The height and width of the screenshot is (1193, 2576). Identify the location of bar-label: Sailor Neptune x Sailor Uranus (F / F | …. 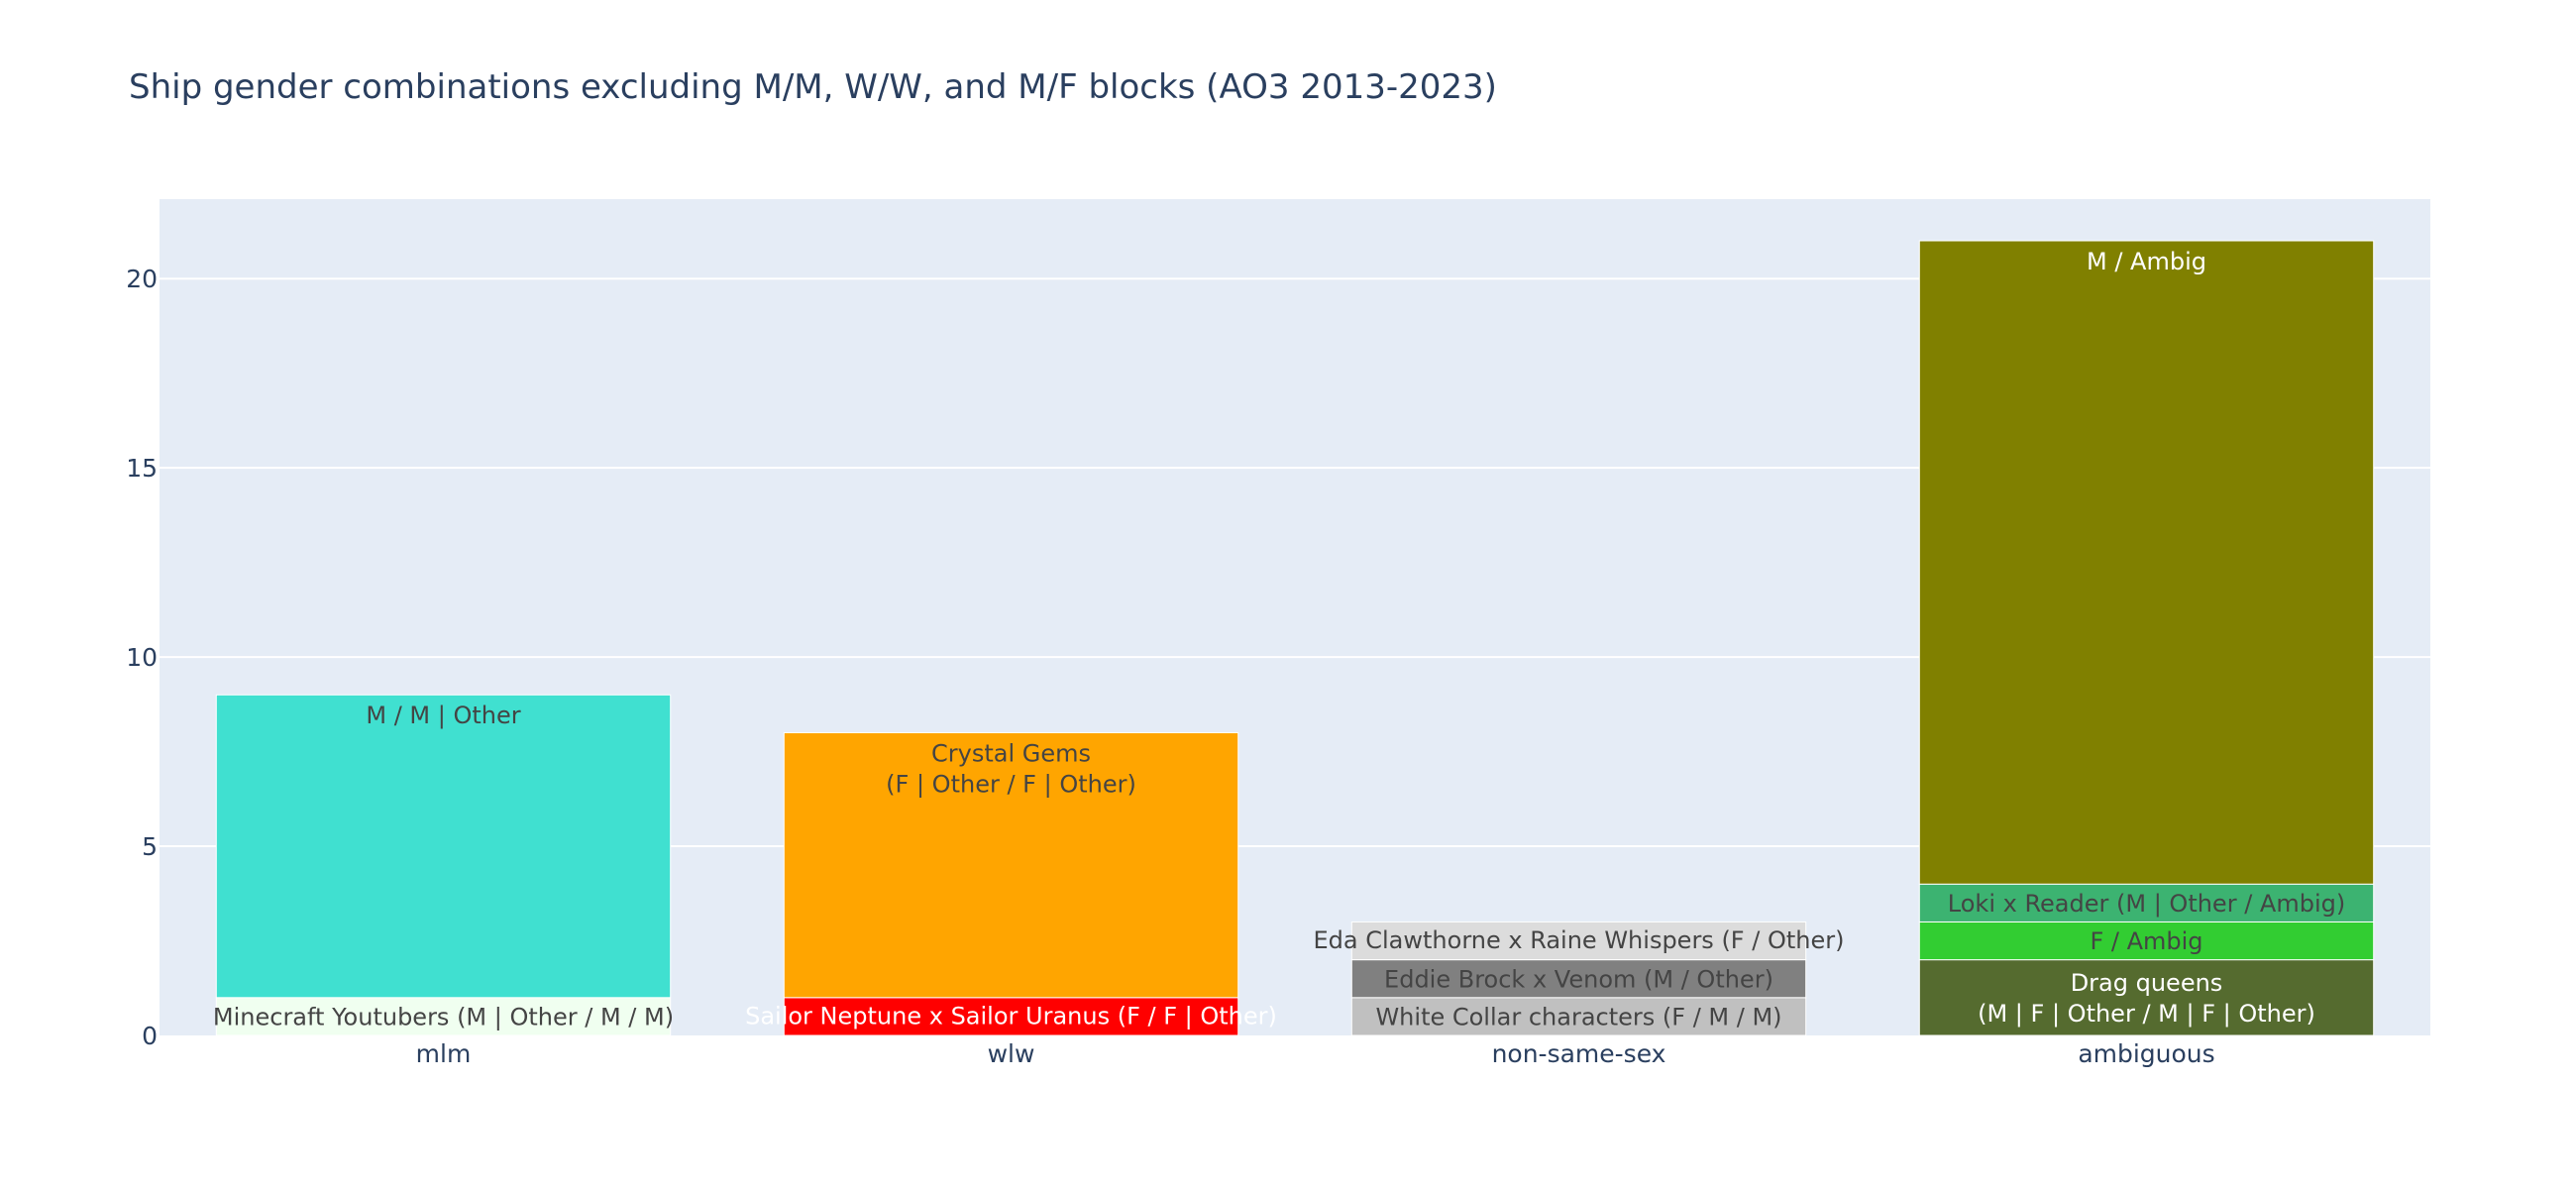
(1011, 1016).